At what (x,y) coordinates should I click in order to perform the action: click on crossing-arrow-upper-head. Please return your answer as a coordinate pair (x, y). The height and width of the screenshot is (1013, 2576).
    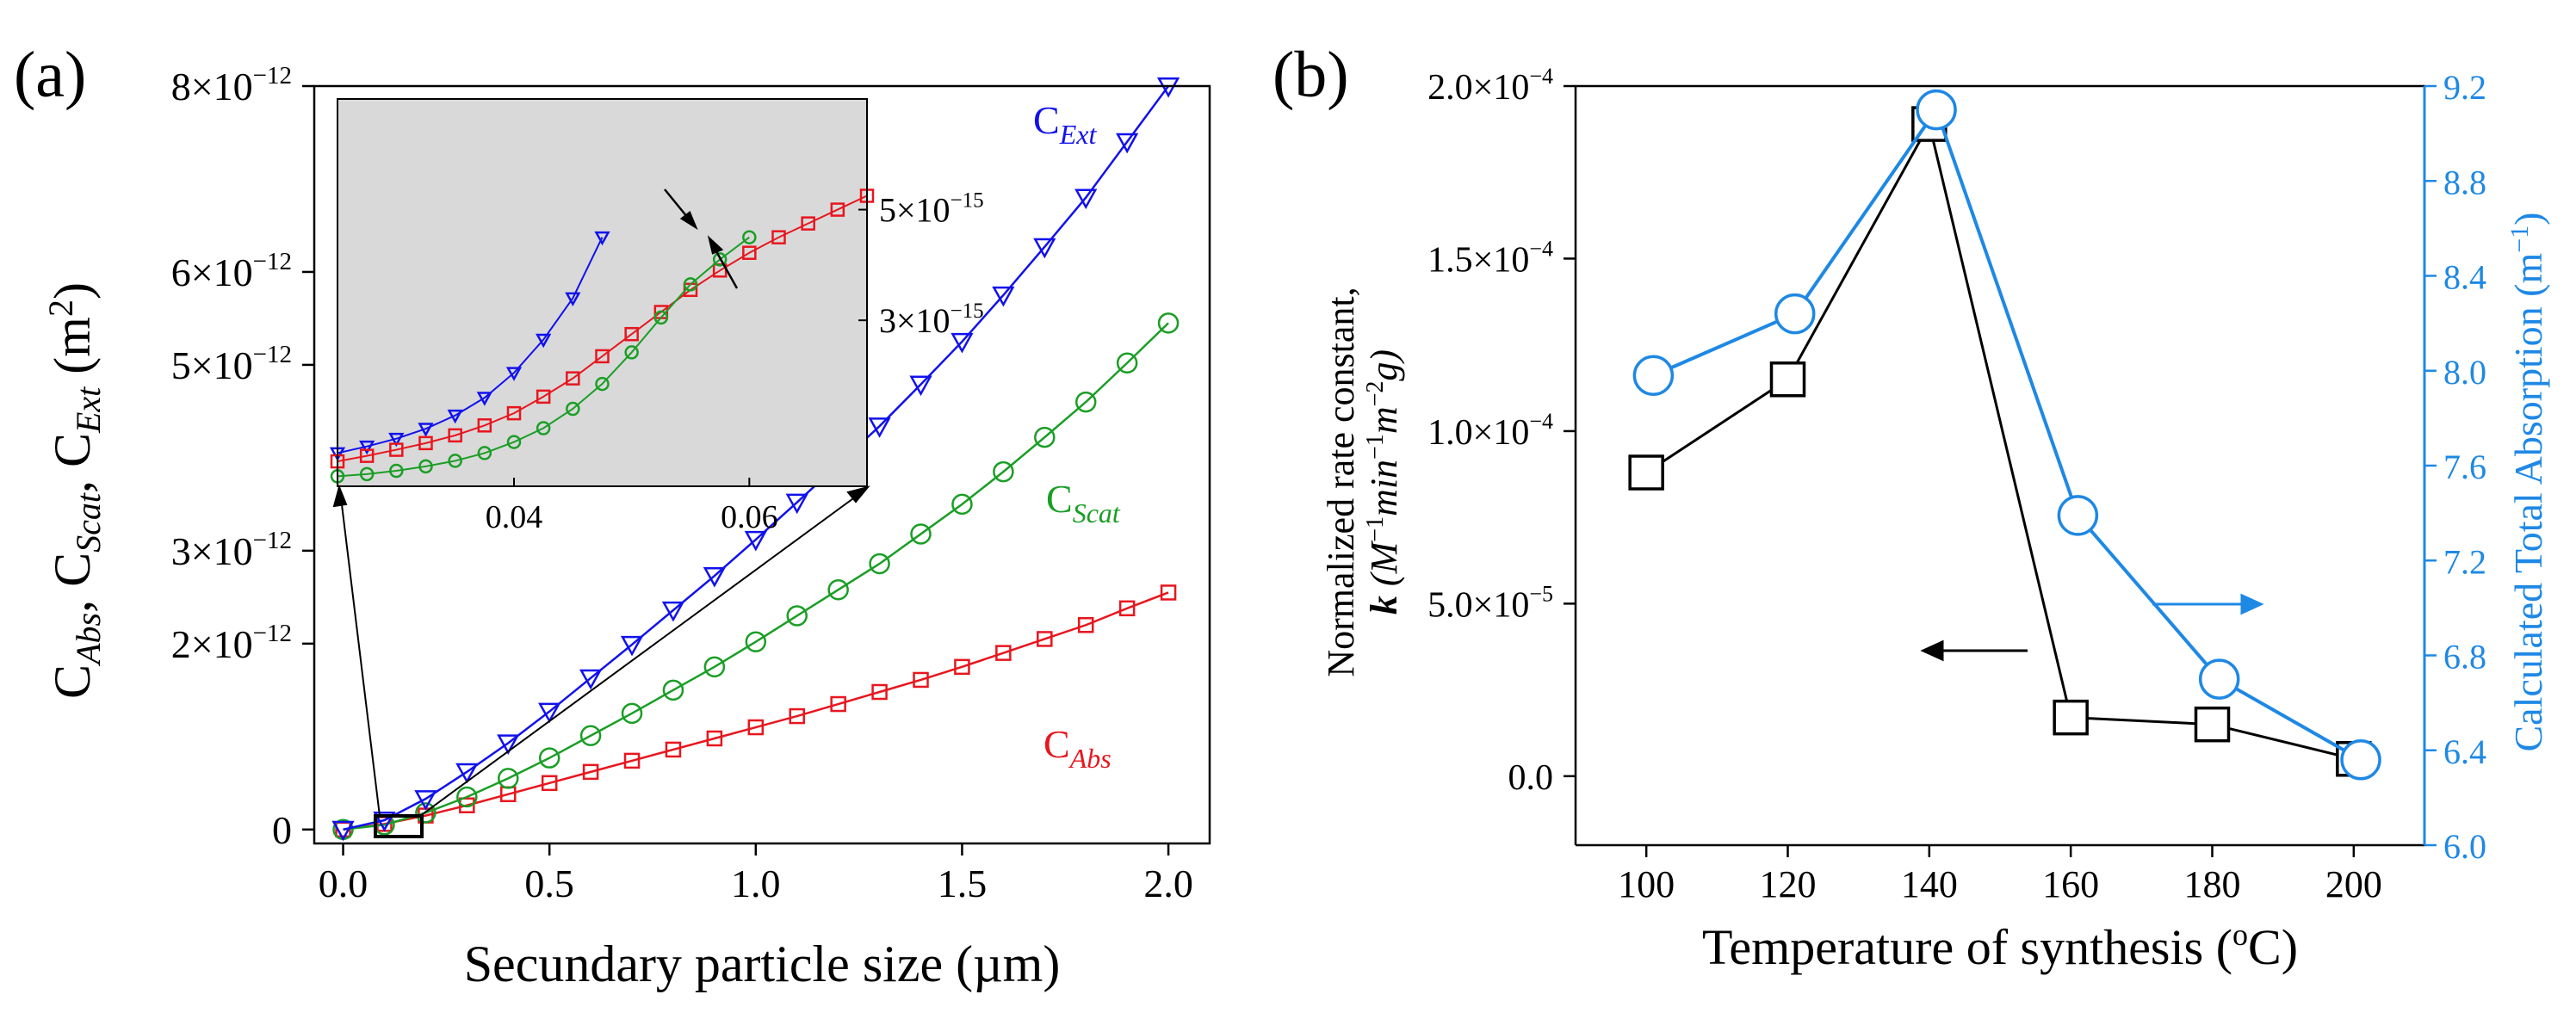
    Looking at the image, I should click on (688, 221).